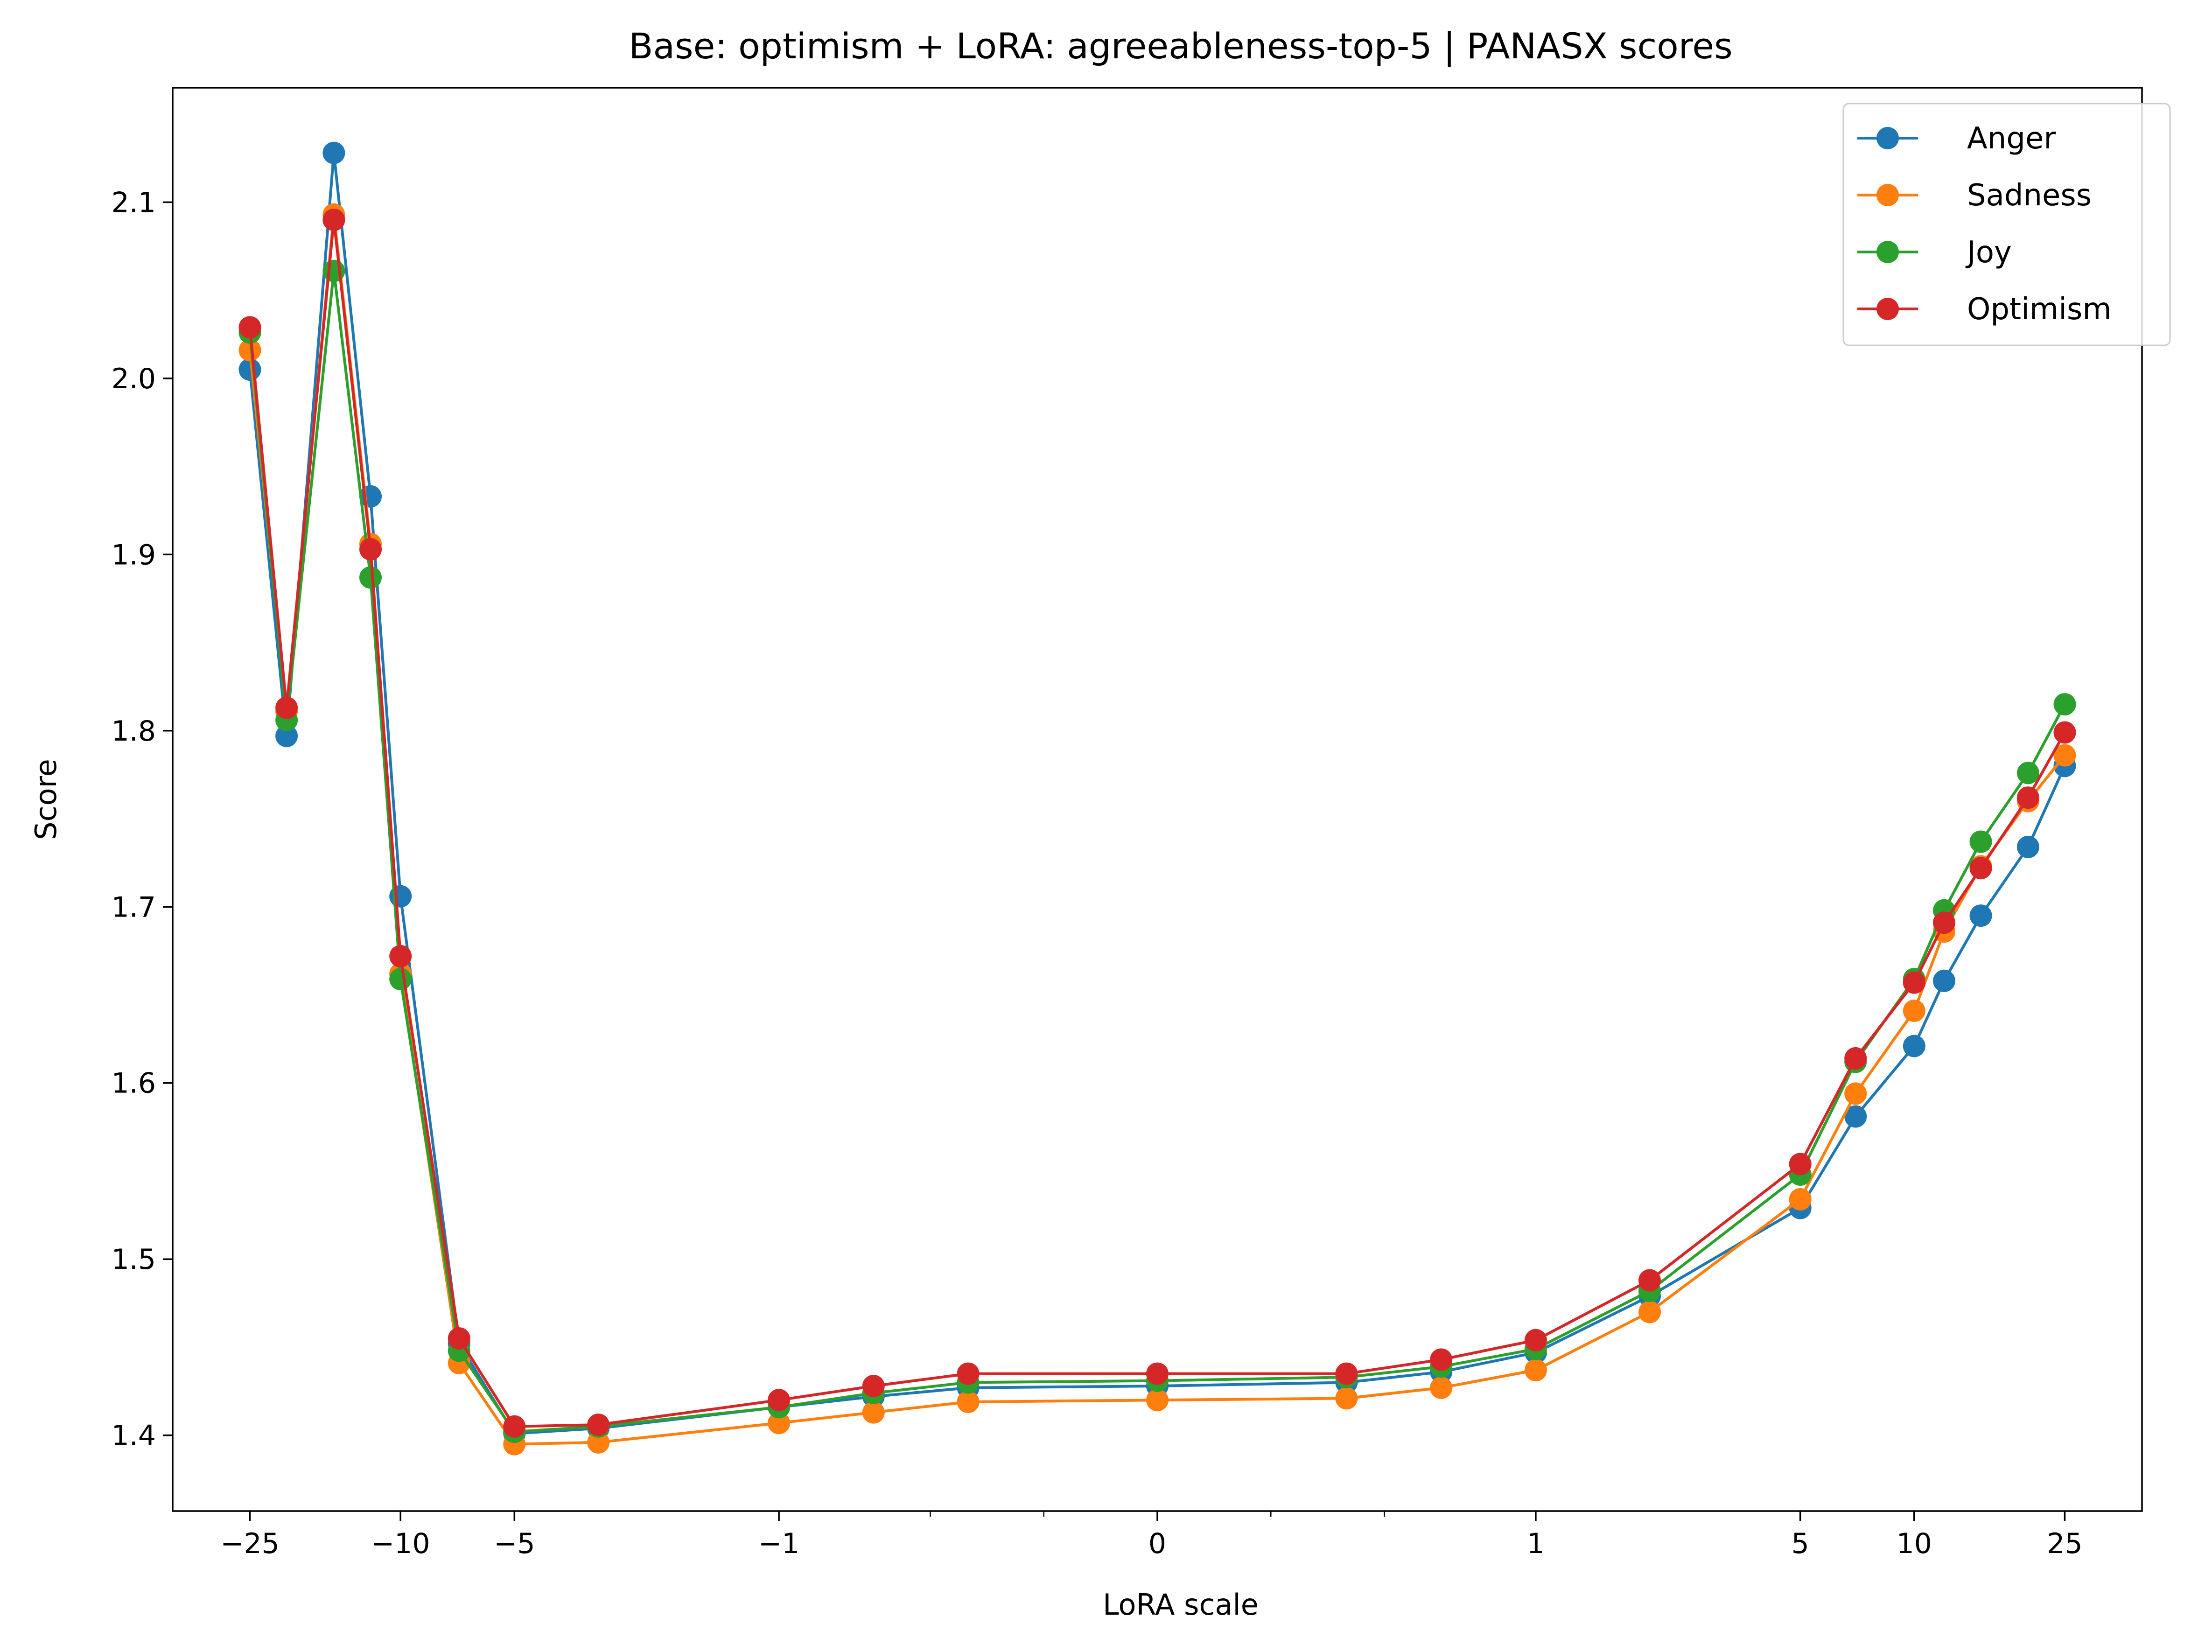 This screenshot has width=2212, height=1652. Describe the element at coordinates (1536, 1543) in the screenshot. I see `x-tick-label: 1` at that location.